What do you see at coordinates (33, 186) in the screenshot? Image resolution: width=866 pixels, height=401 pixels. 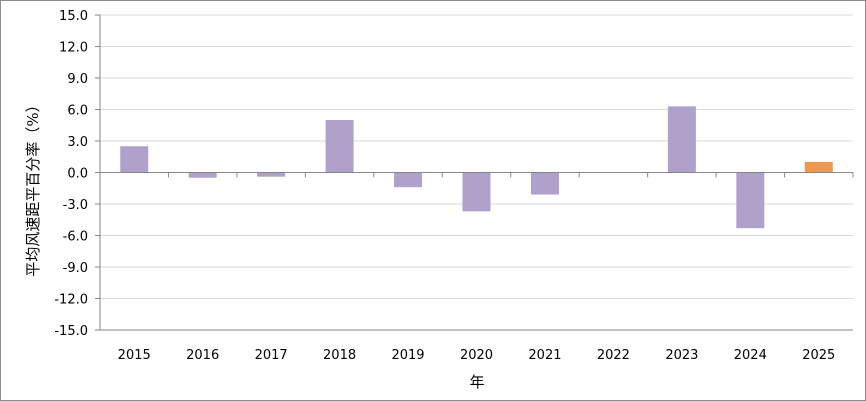 I see `y-axis-title: 平均风速距平百分率（%）` at bounding box center [33, 186].